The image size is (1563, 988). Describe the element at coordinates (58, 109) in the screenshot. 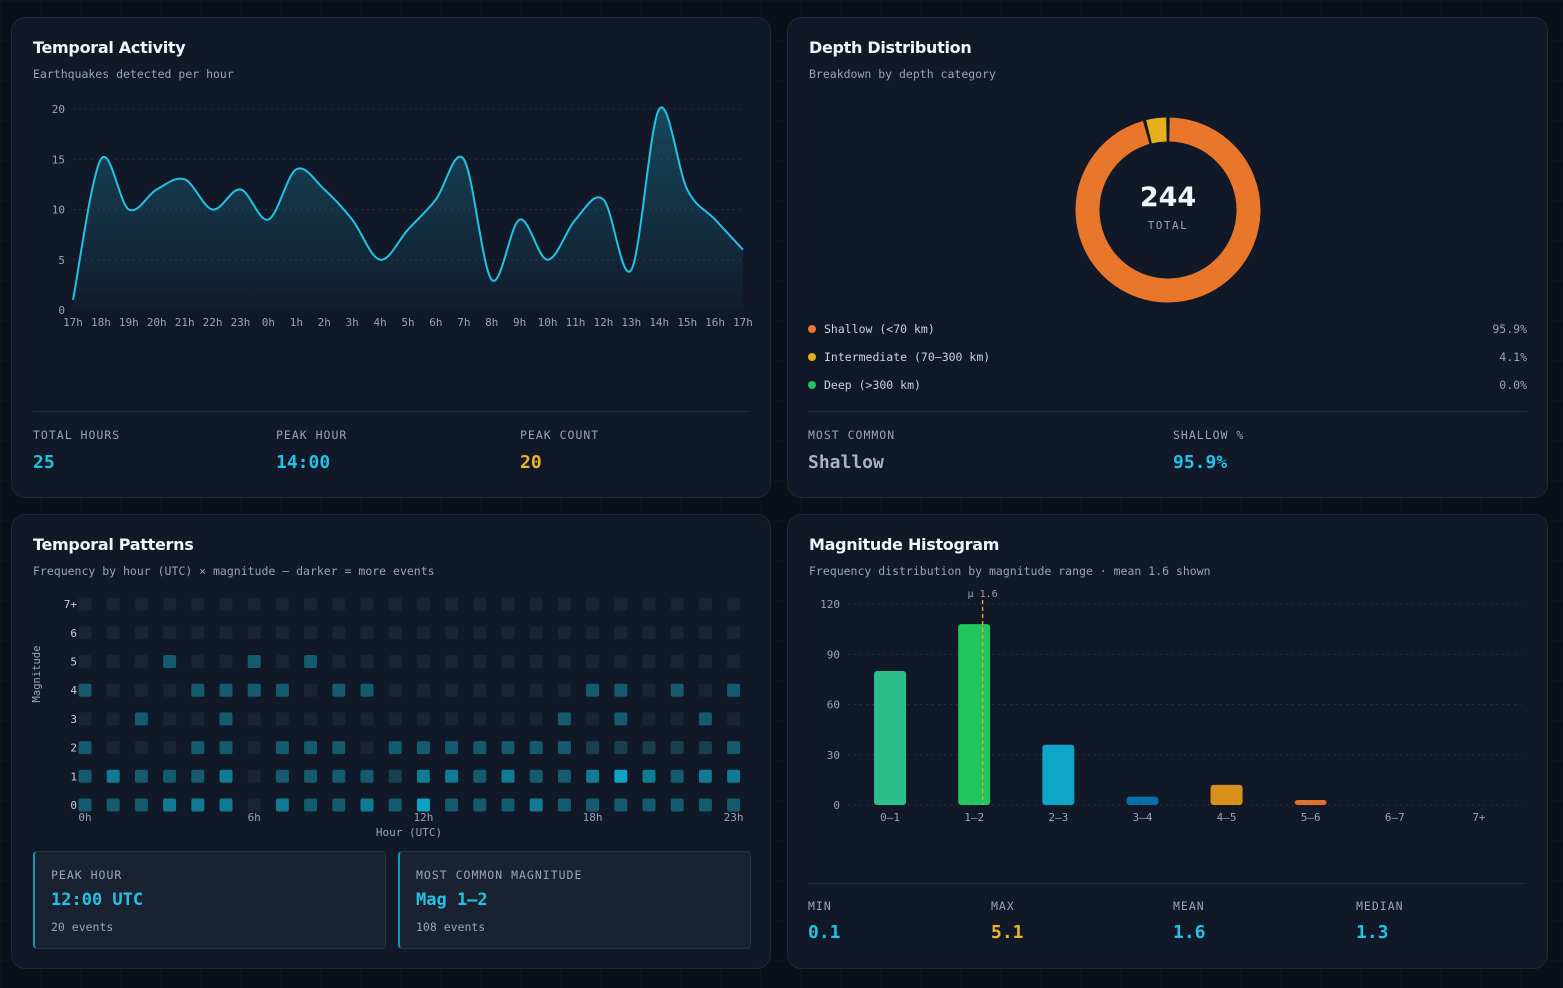

I see `y-tick-label: 20` at that location.